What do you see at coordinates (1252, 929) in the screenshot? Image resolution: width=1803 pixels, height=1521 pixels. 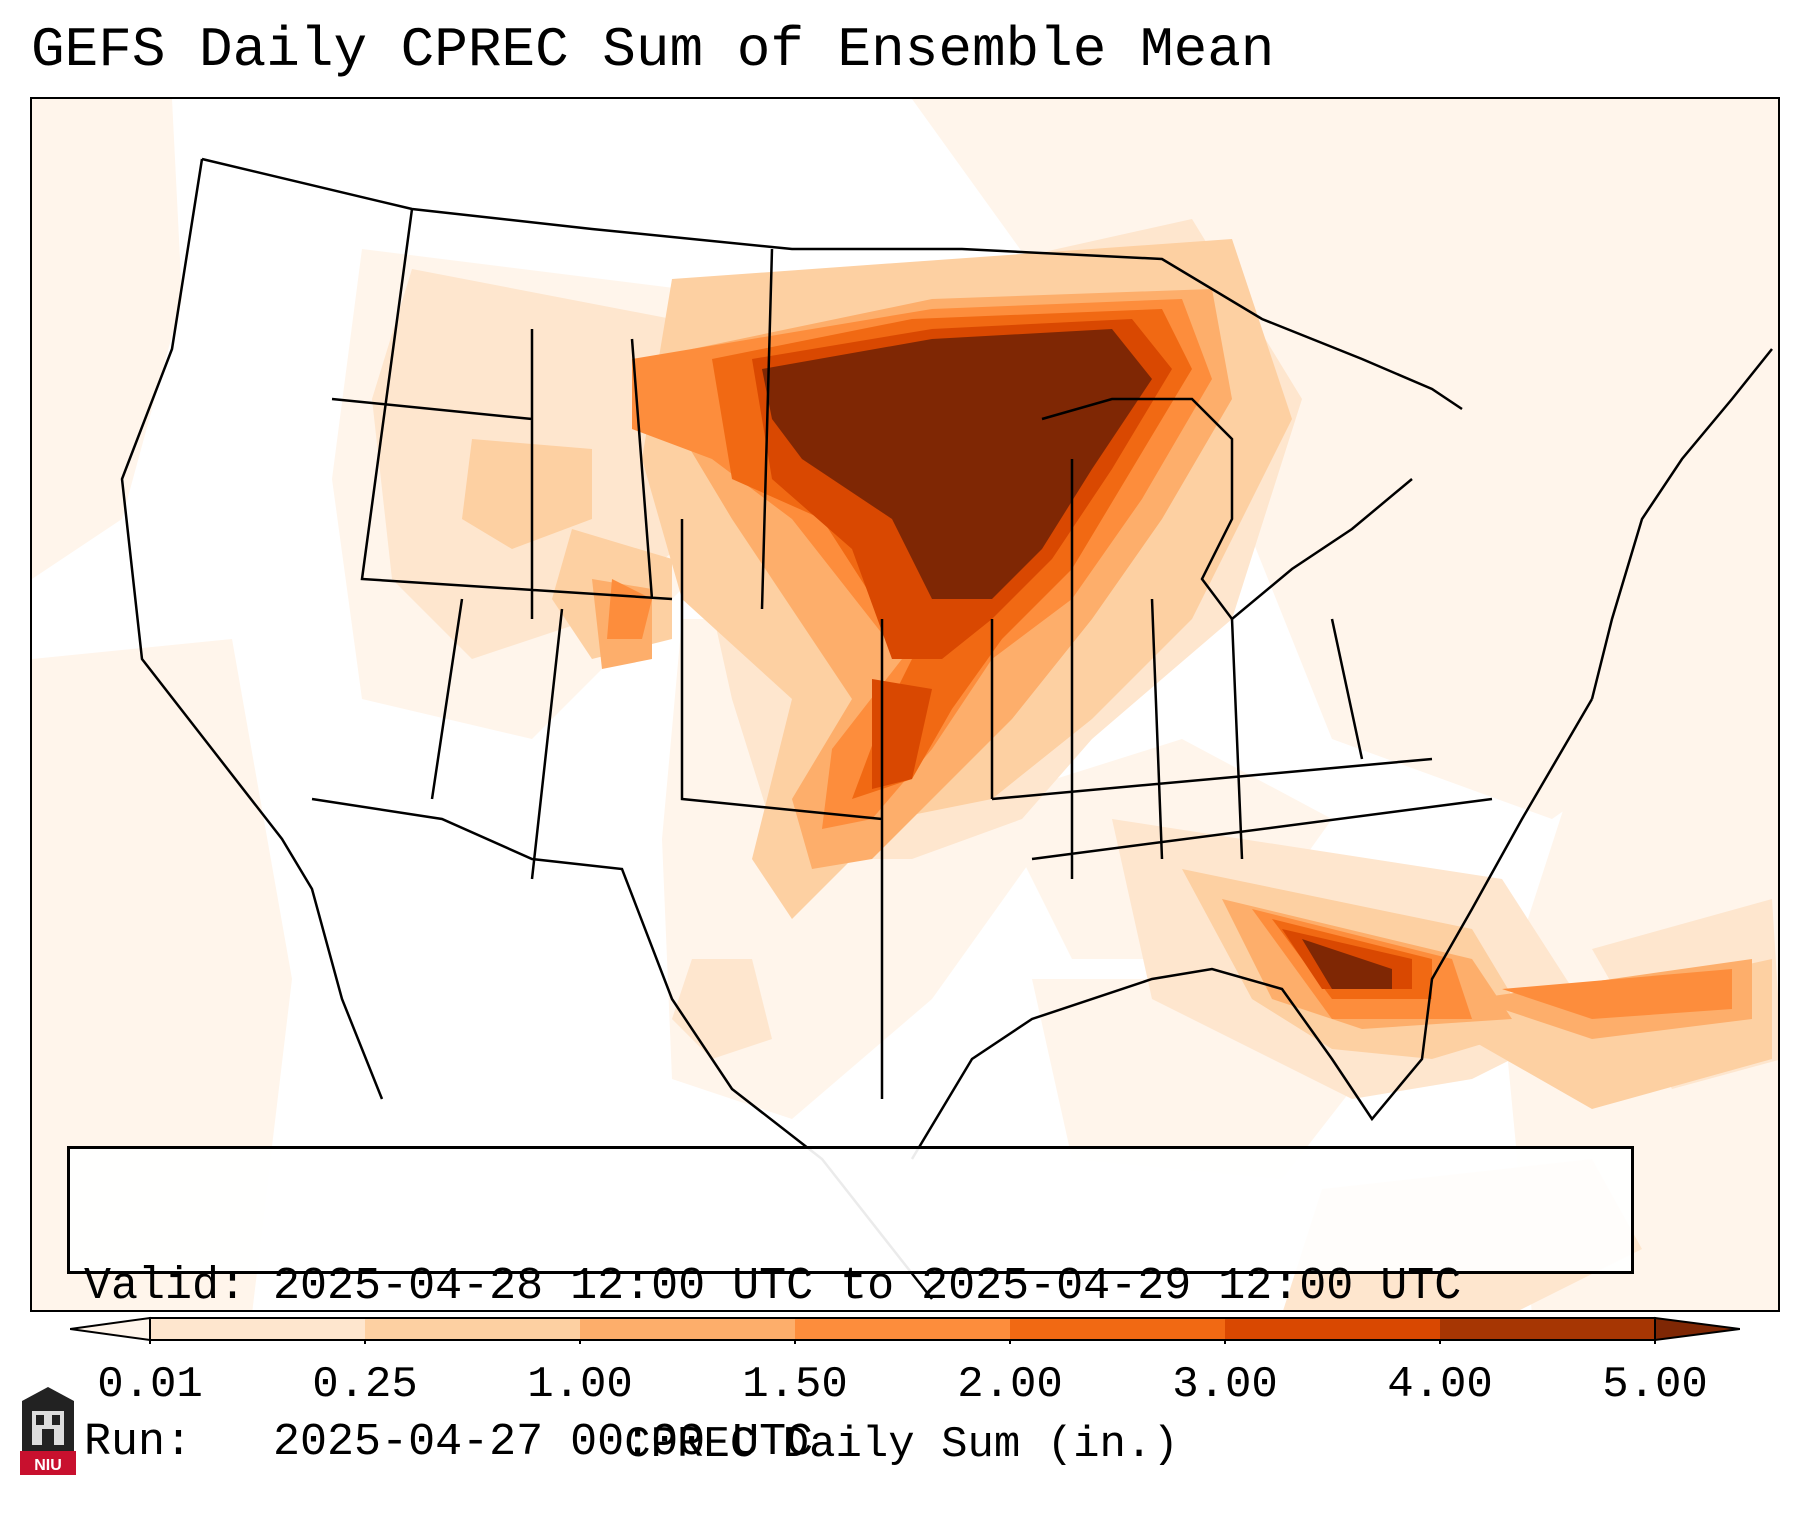 I see `gulf-coast` at bounding box center [1252, 929].